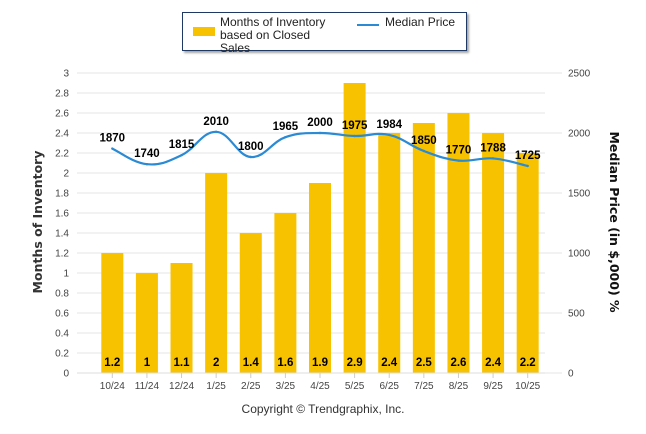 Image resolution: width=646 pixels, height=434 pixels. What do you see at coordinates (579, 134) in the screenshot?
I see `y2-tick-label: 2000` at bounding box center [579, 134].